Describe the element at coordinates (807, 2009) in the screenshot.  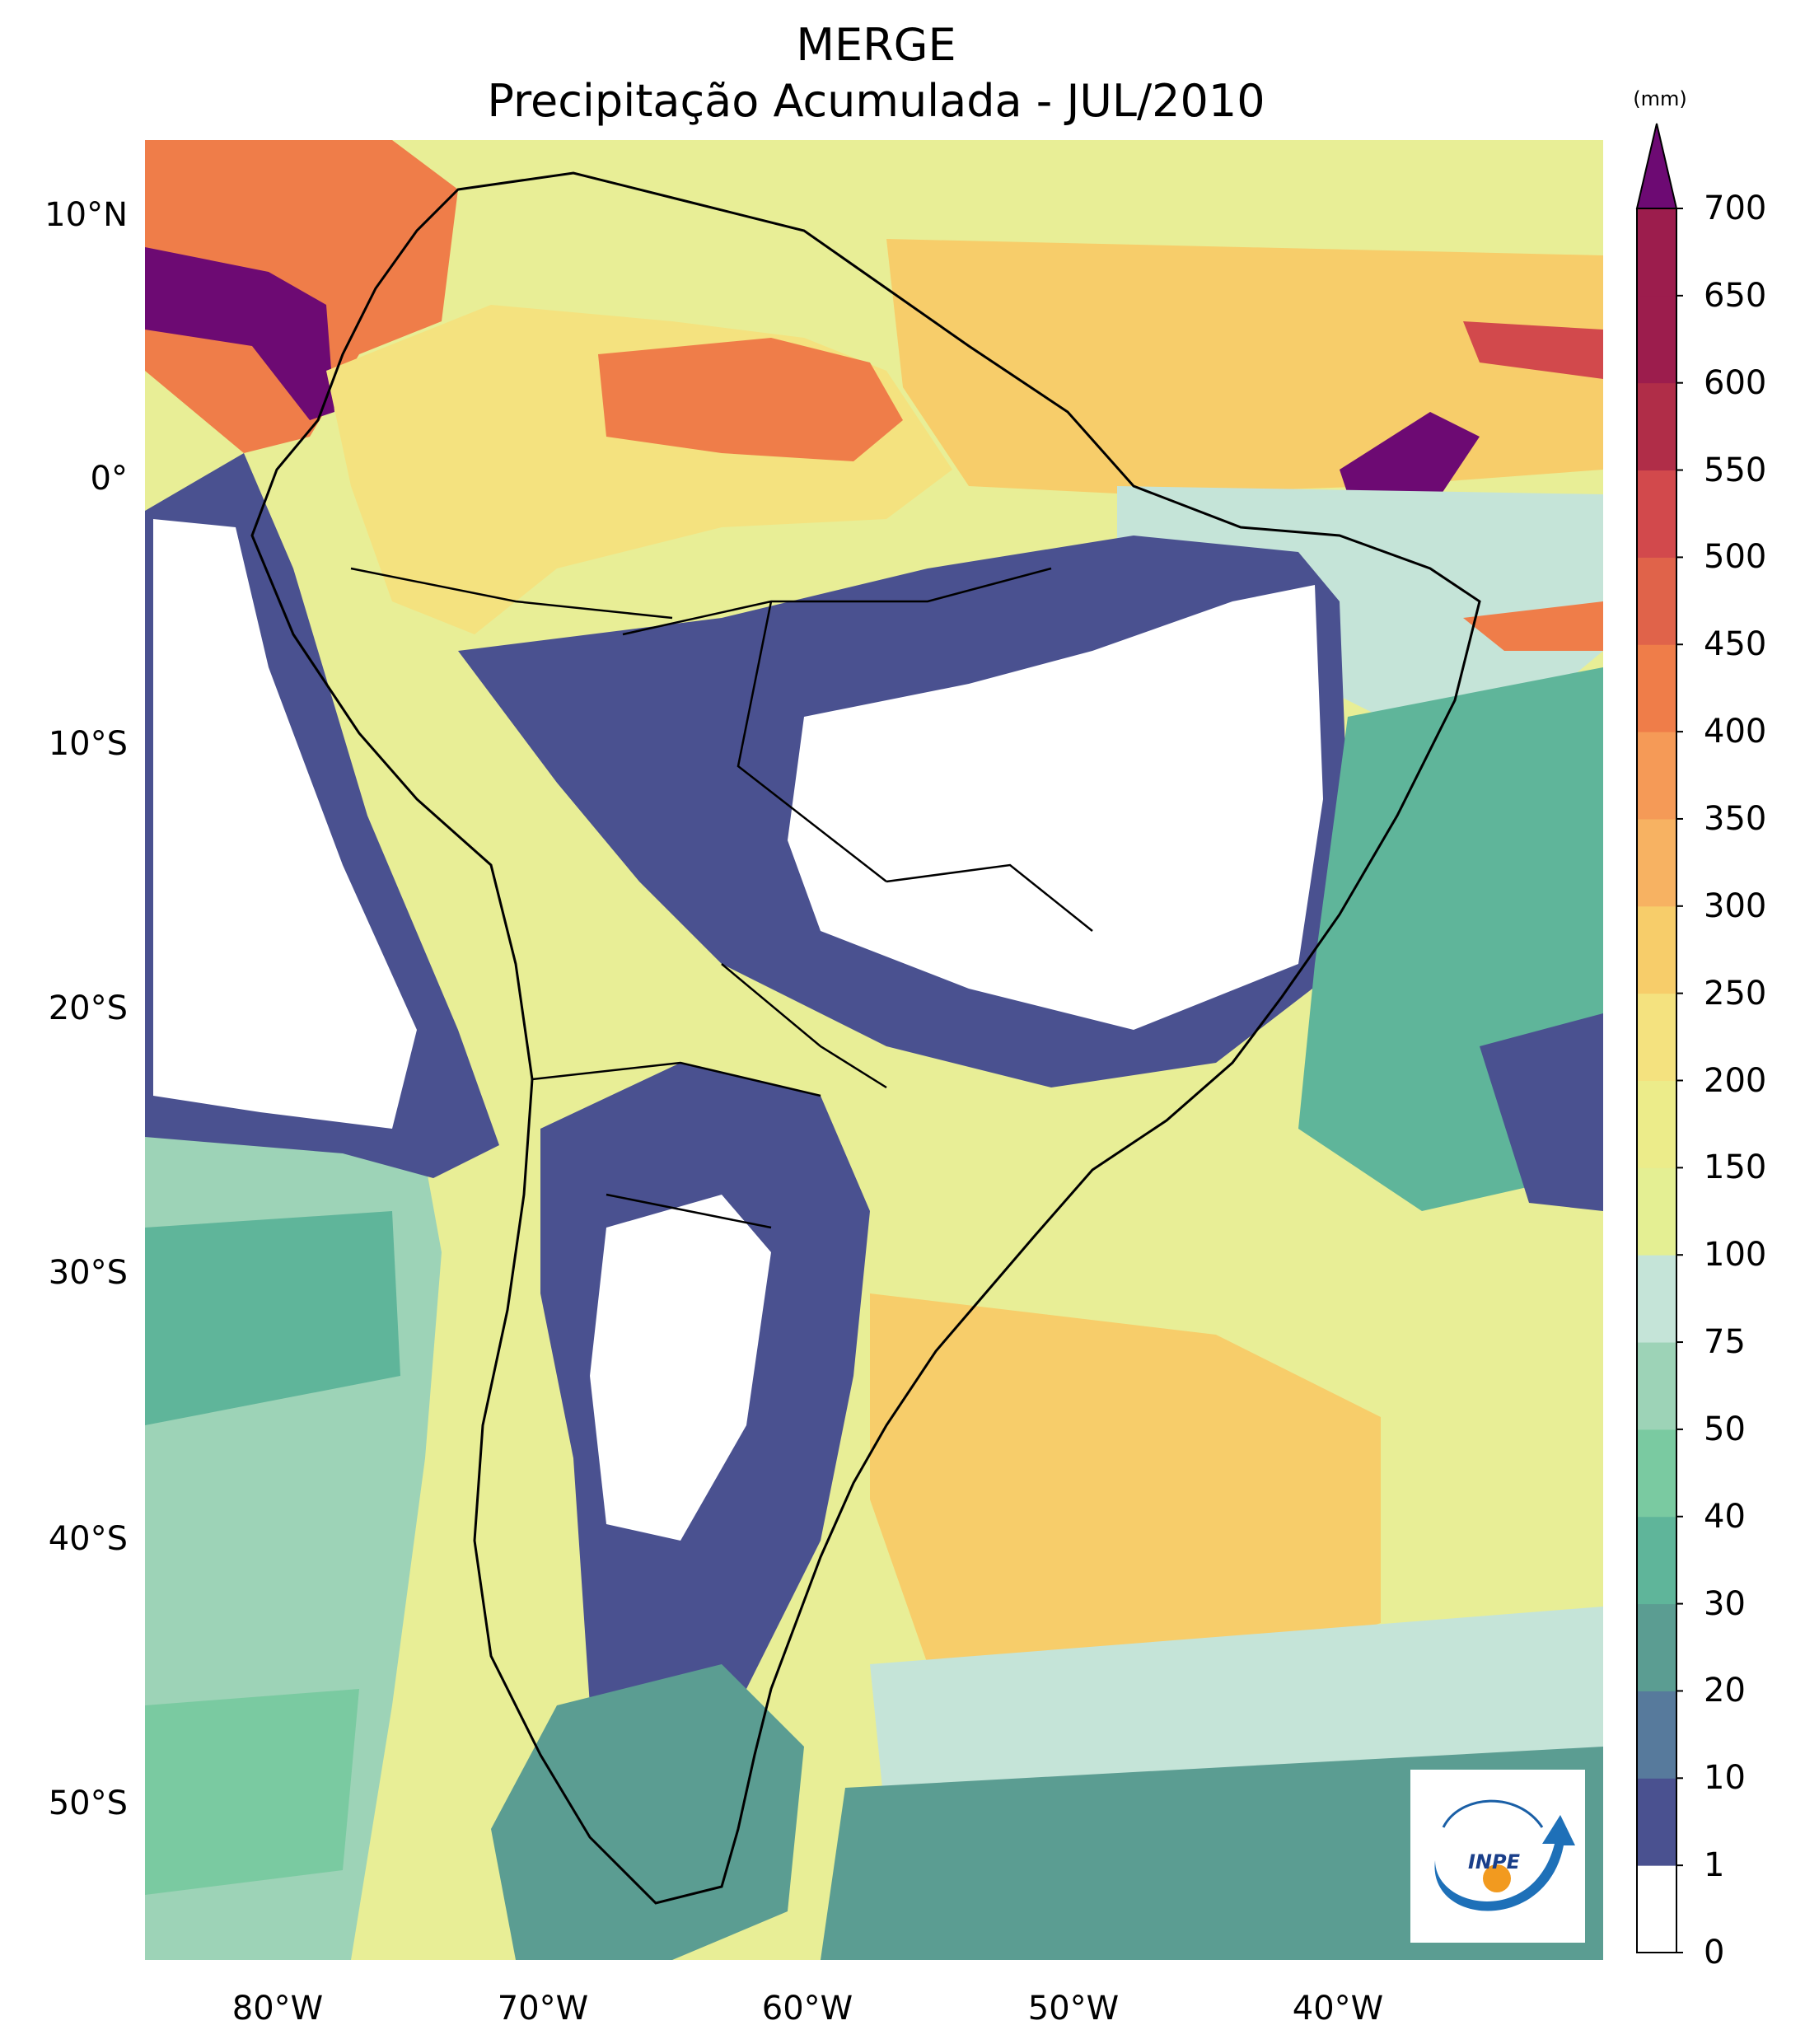
I see `lon-label-60w: 60°W` at that location.